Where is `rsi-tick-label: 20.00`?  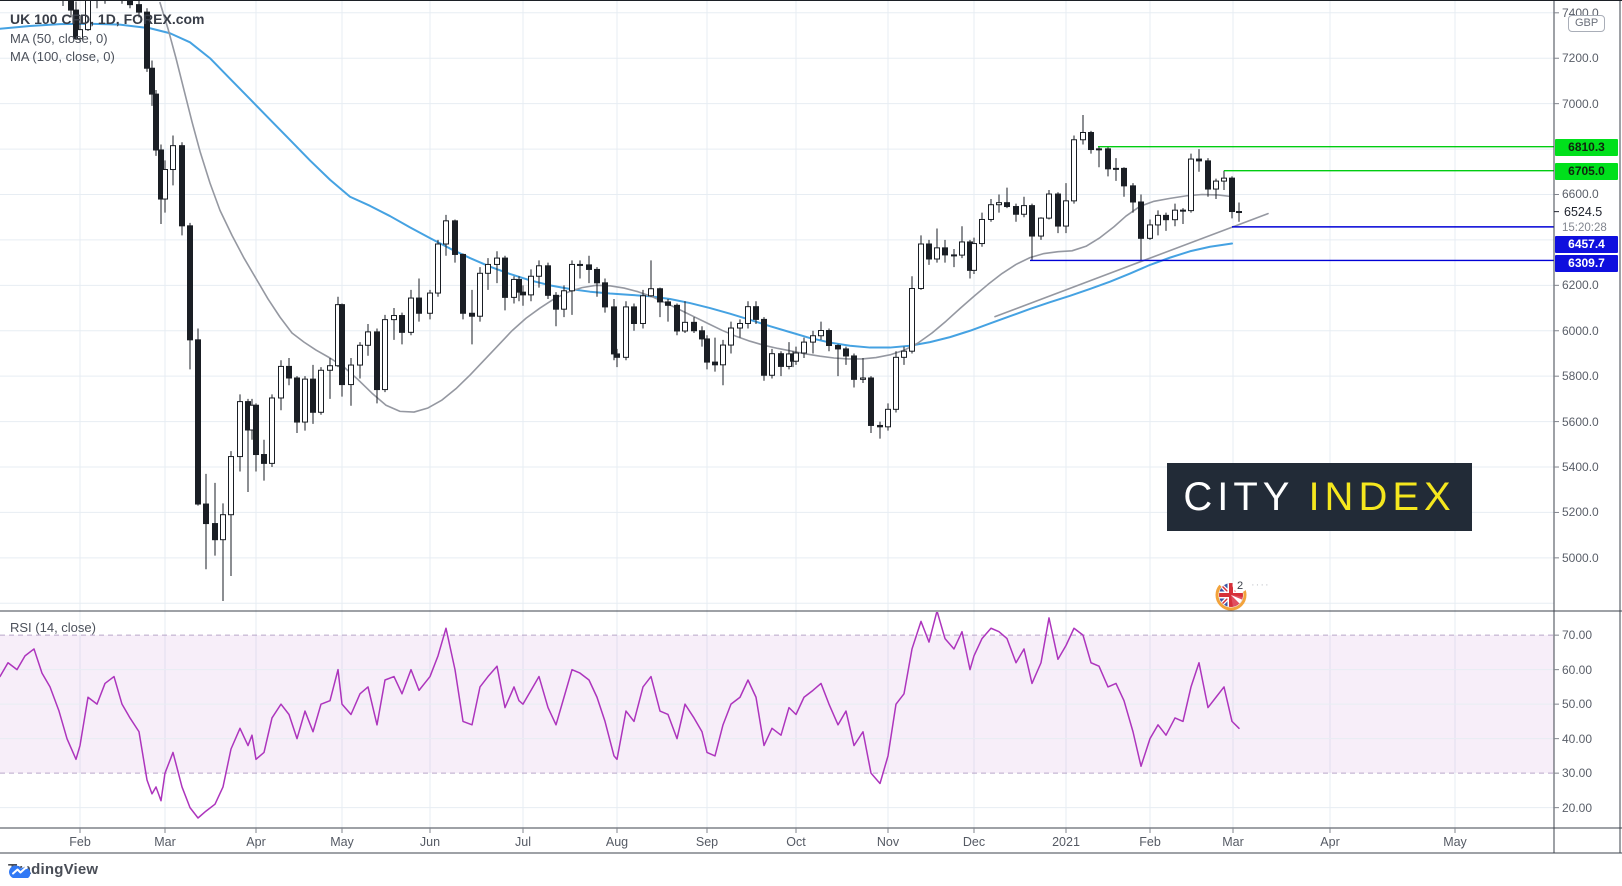 rsi-tick-label: 20.00 is located at coordinates (1577, 807).